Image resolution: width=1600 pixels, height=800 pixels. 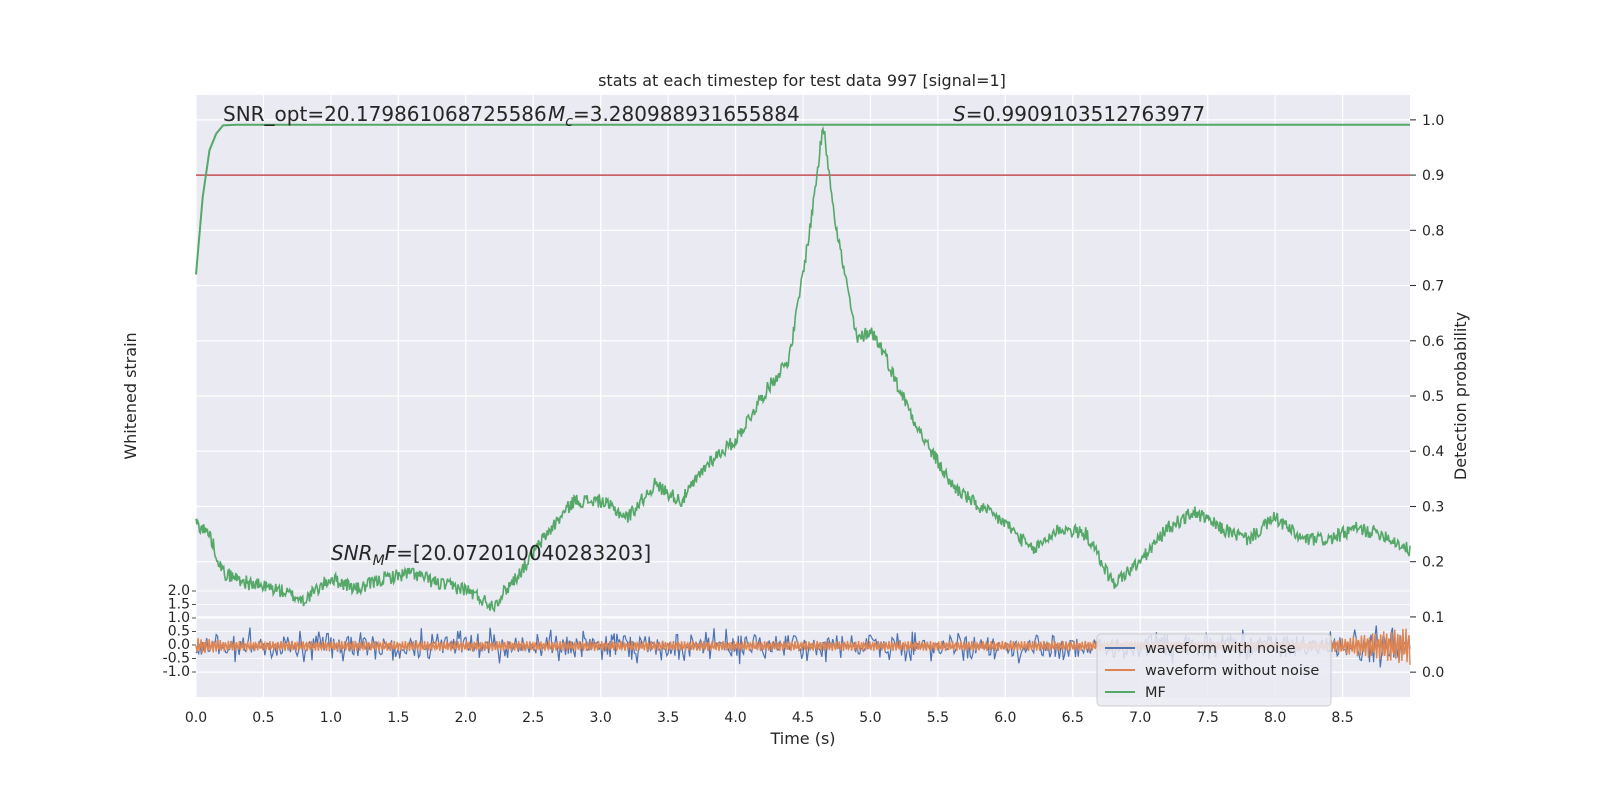 I want to click on x-tick-label-6.0: 6.0, so click(x=1005, y=718).